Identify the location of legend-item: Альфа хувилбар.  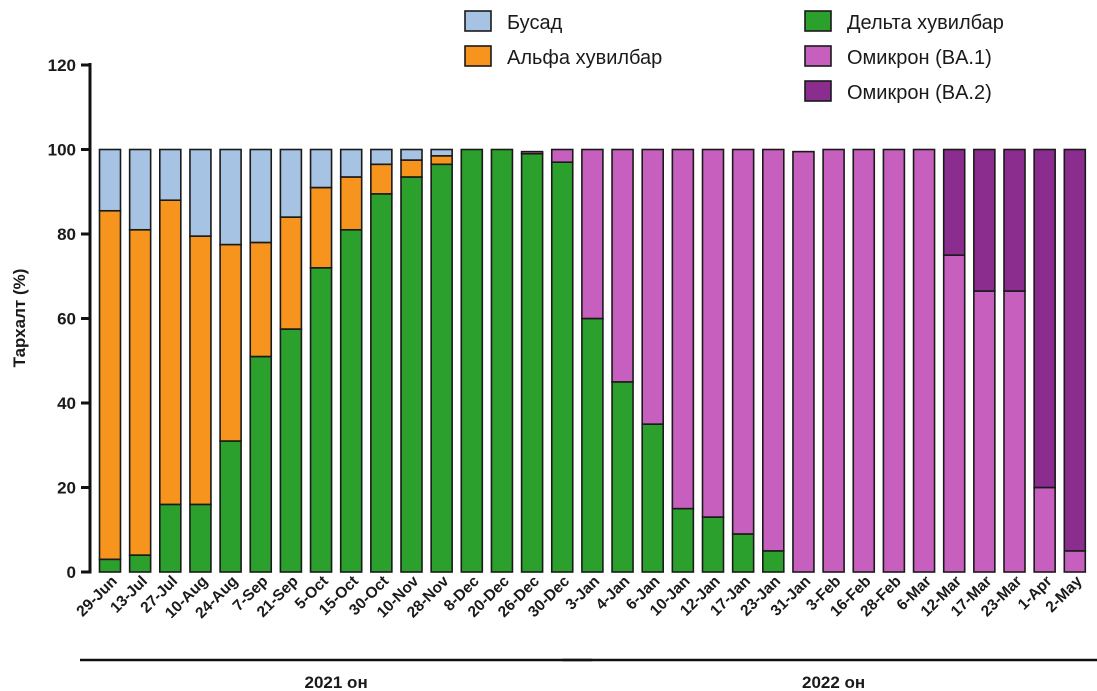
(563, 57).